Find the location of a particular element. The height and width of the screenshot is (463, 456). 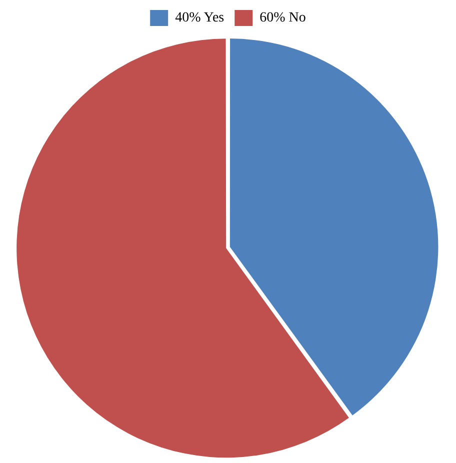

legend-label: 40% Yes is located at coordinates (199, 18).